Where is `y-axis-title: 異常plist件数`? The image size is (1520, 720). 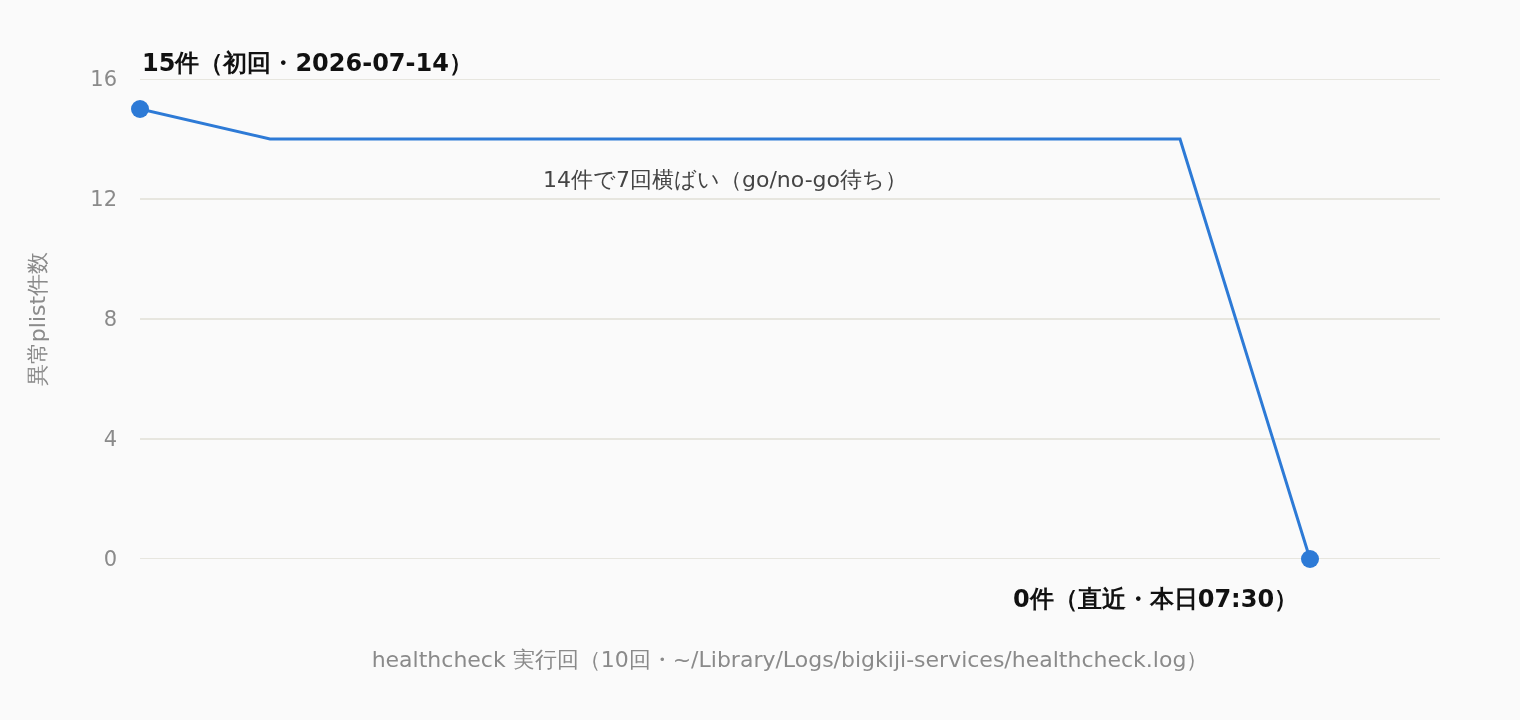
y-axis-title: 異常plist件数 is located at coordinates (38, 319).